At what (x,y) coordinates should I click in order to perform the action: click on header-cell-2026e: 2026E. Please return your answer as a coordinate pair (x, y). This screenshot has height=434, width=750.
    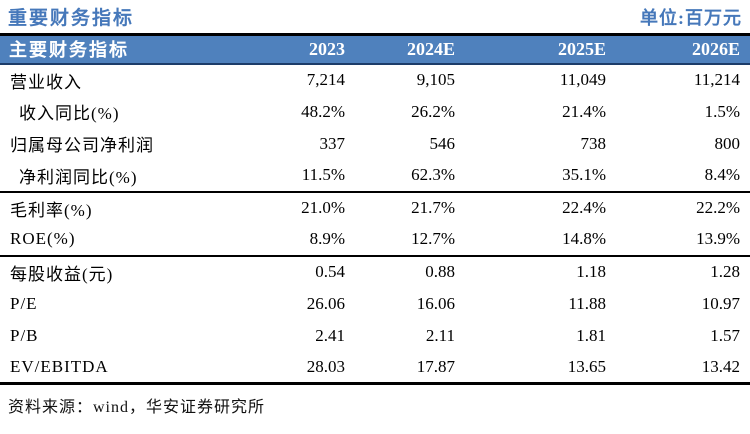
    Looking at the image, I should click on (679, 49).